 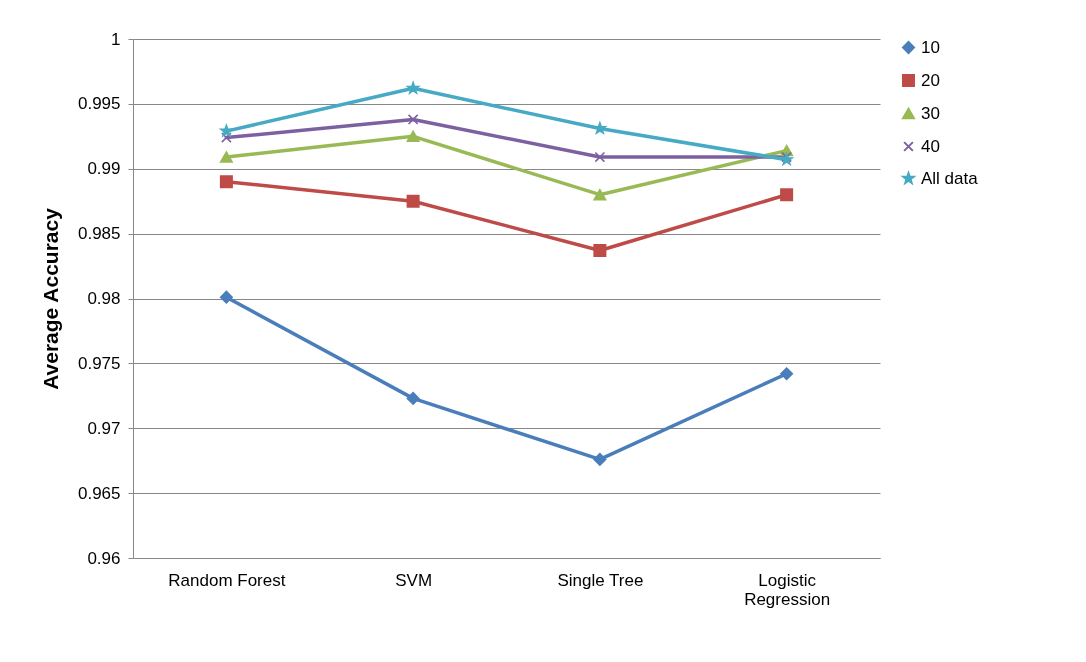 What do you see at coordinates (104, 169) in the screenshot?
I see `y-tick-label: 0.99` at bounding box center [104, 169].